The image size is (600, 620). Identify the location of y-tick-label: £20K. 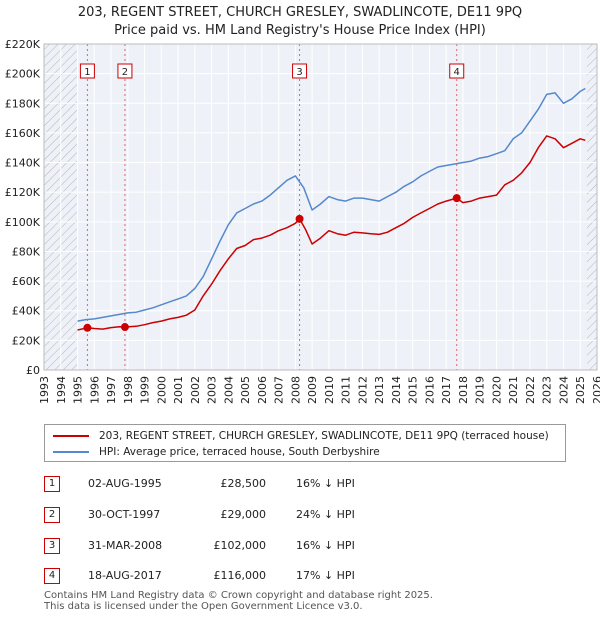
(26, 340).